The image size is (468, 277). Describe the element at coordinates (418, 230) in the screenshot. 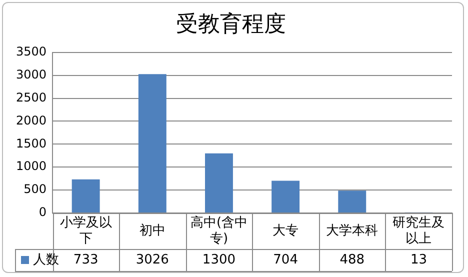

I see `x-tick-label: 研究生及以上` at that location.